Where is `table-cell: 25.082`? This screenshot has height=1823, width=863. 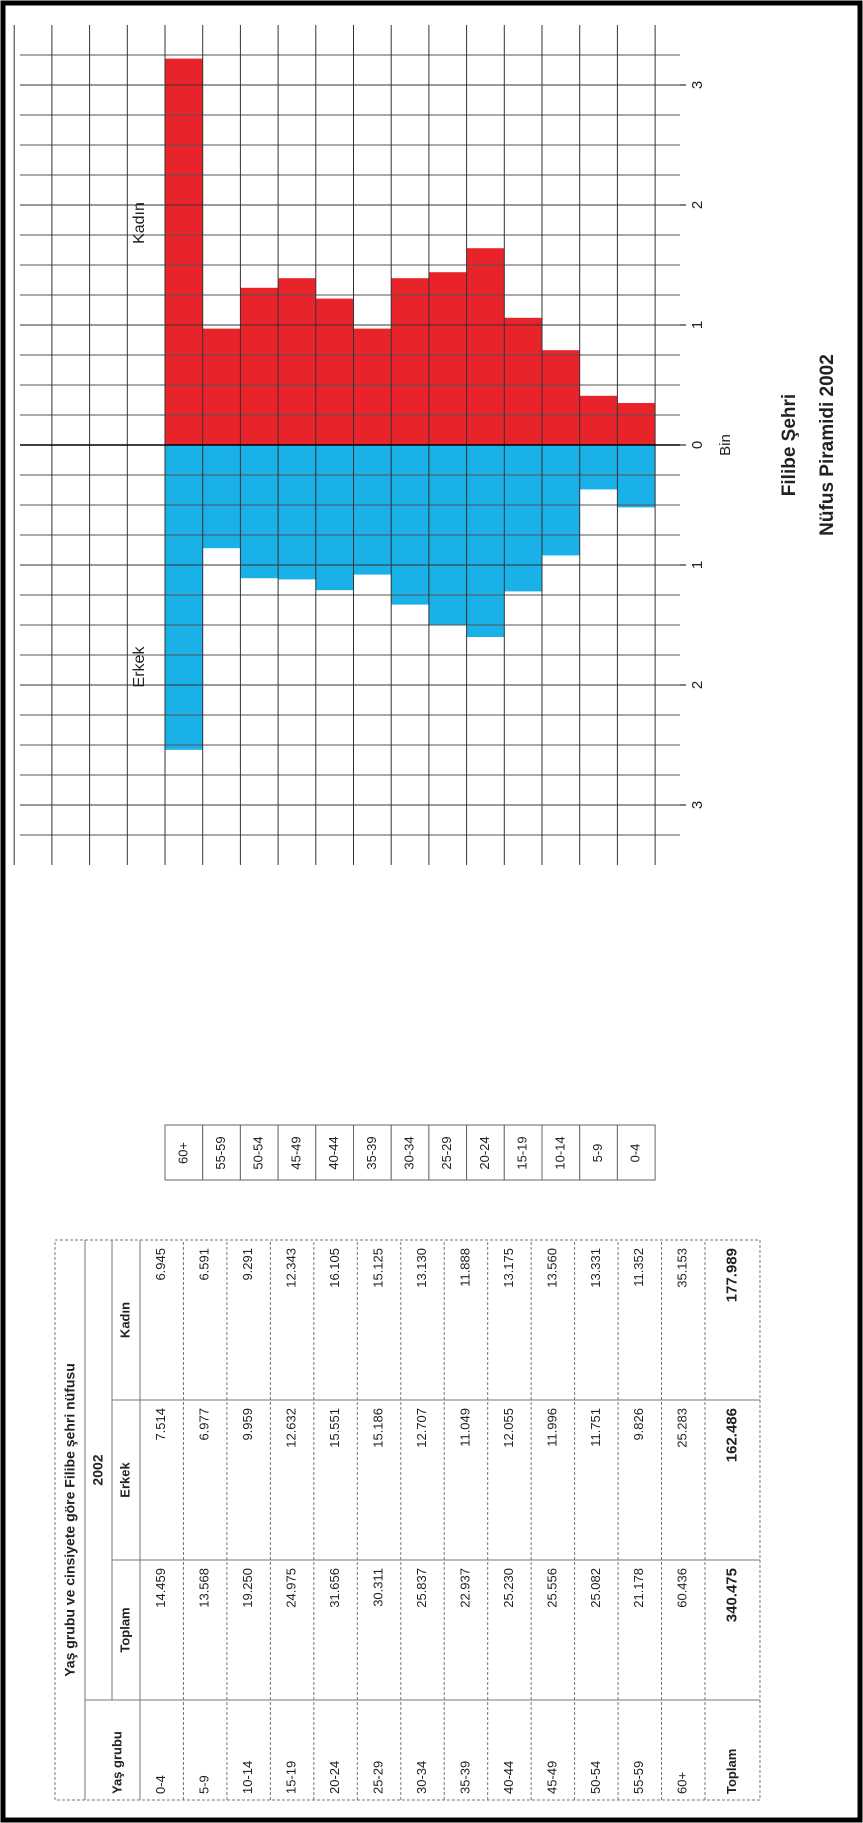 table-cell: 25.082 is located at coordinates (595, 1588).